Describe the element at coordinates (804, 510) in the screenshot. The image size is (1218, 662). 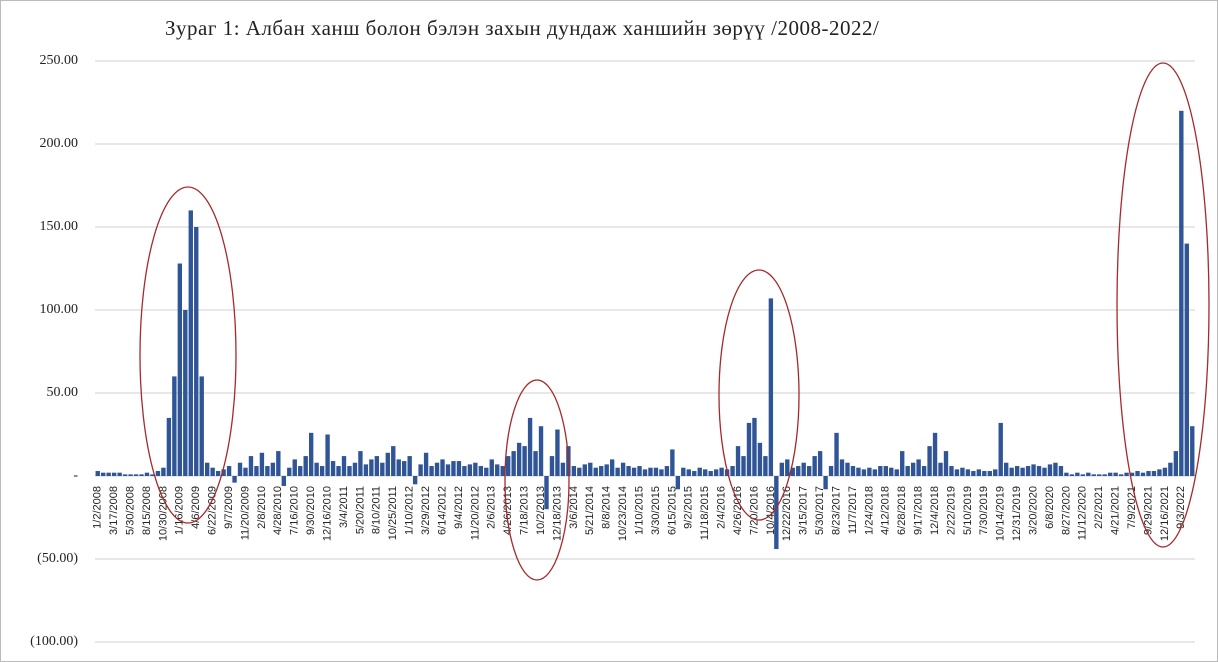
I see `x-tick-label: 3/15/2017` at that location.